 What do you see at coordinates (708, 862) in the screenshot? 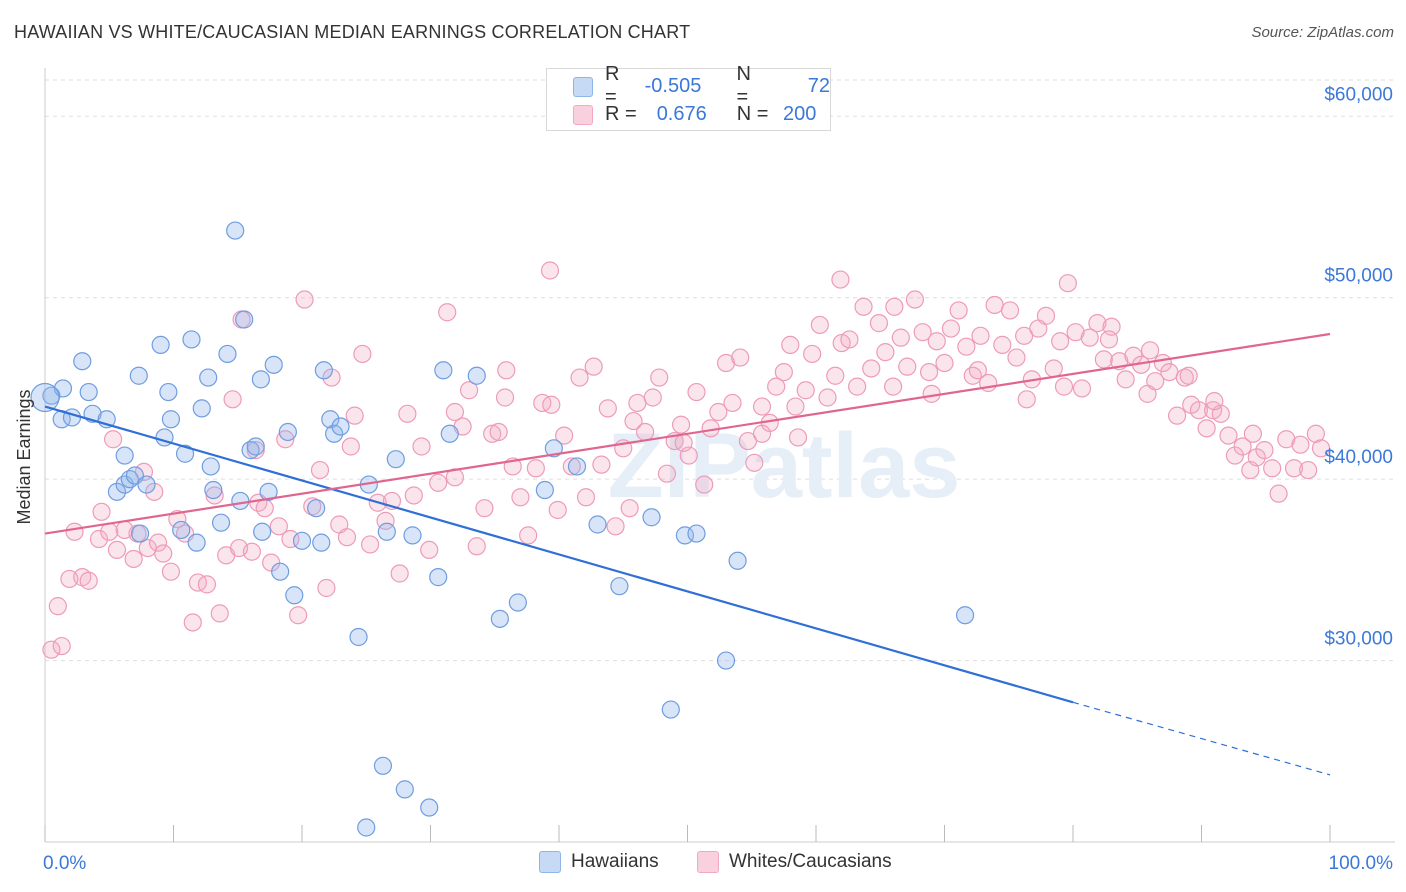
I see `whites-legend-swatch` at bounding box center [708, 862].